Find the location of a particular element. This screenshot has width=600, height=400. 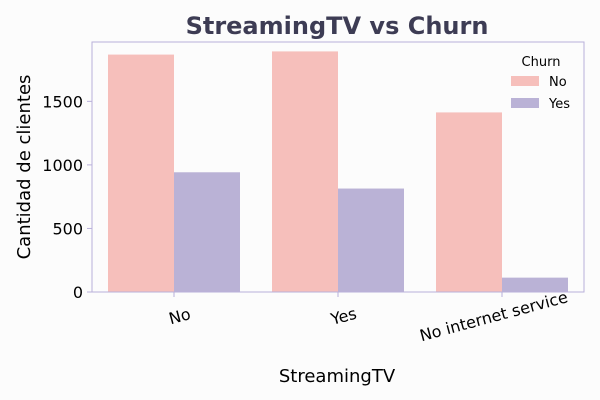

legend-label-yes: Yes is located at coordinates (559, 104).